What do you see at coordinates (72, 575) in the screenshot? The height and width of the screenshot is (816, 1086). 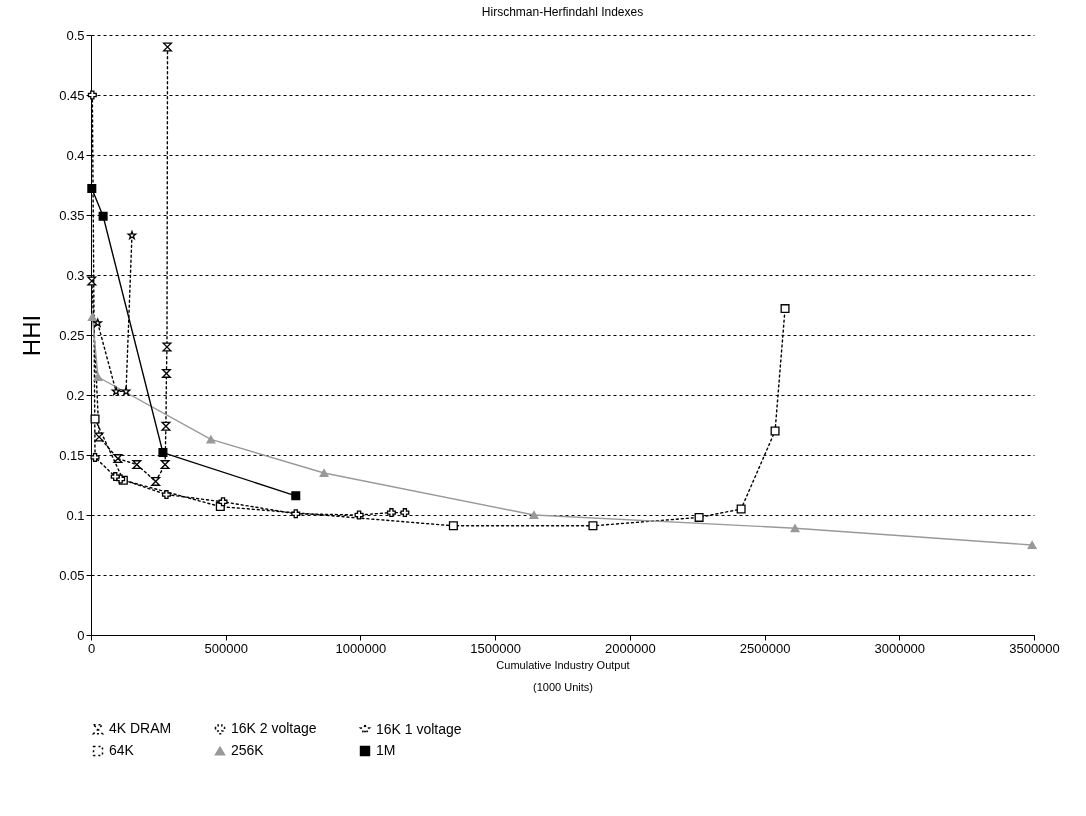 I see `y-tick-label: 0.05` at bounding box center [72, 575].